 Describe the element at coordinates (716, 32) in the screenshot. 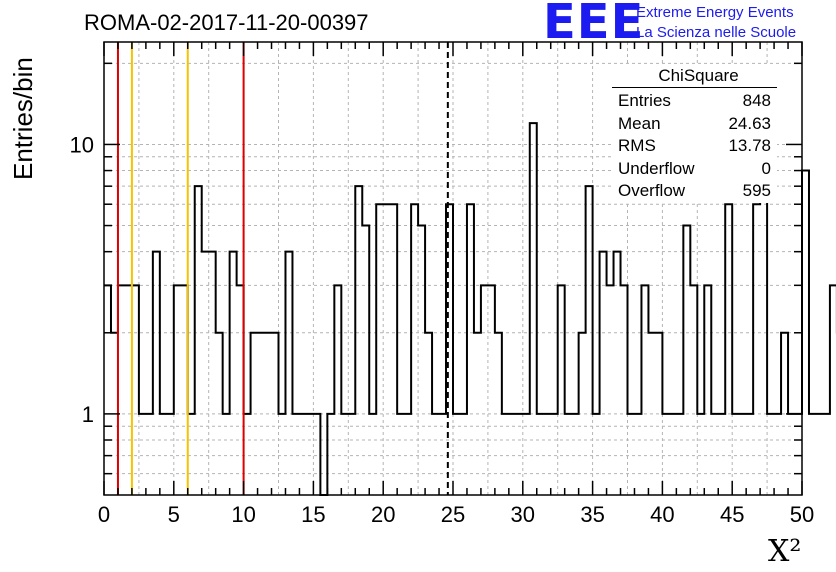

I see `logo-text-line2: La Scienza nelle Scuole` at that location.